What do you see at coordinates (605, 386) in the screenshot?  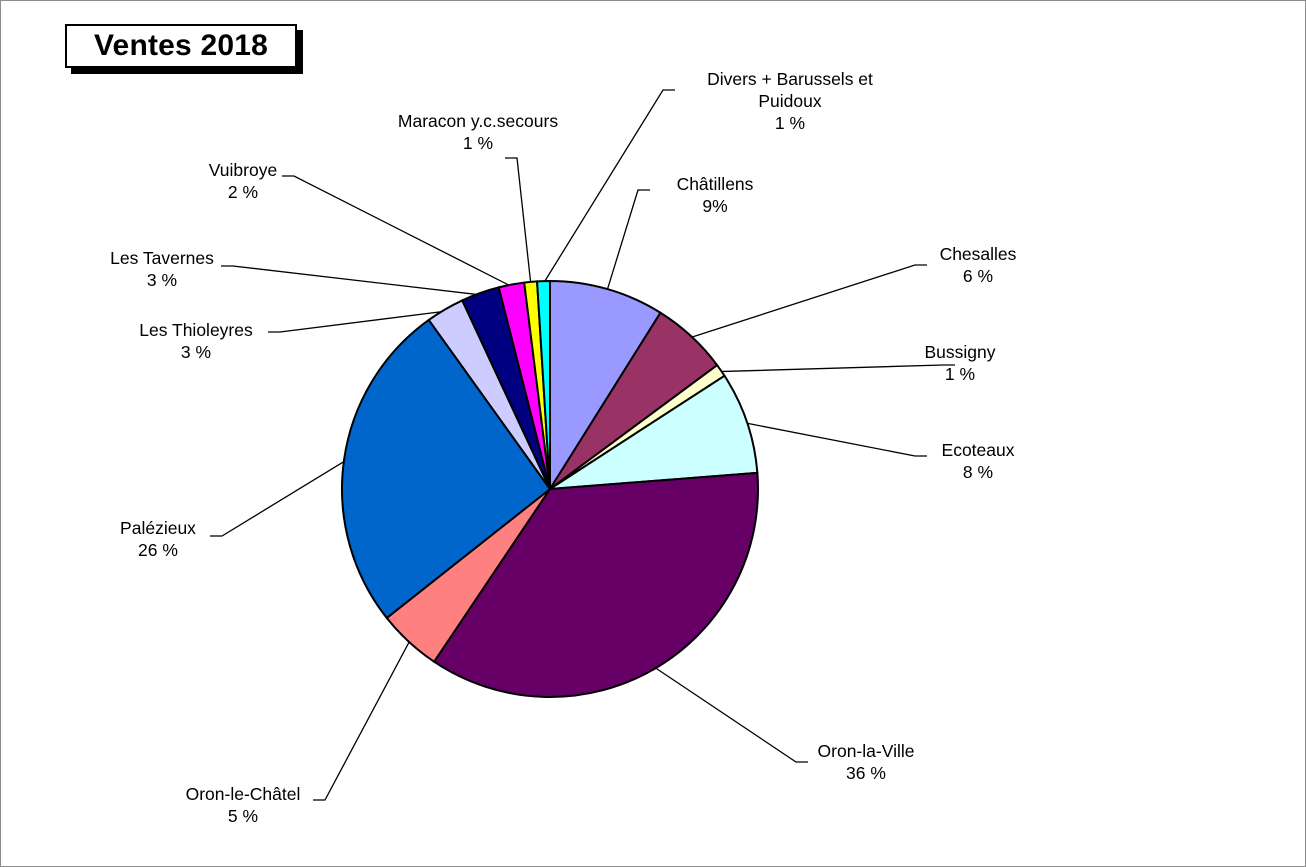 I see `pie-slice-ch-tillens` at bounding box center [605, 386].